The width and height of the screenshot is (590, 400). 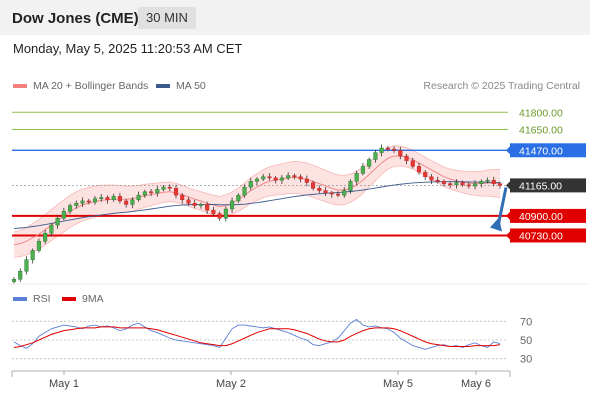 What do you see at coordinates (526, 341) in the screenshot?
I see `rsi-tick-label: 50` at bounding box center [526, 341].